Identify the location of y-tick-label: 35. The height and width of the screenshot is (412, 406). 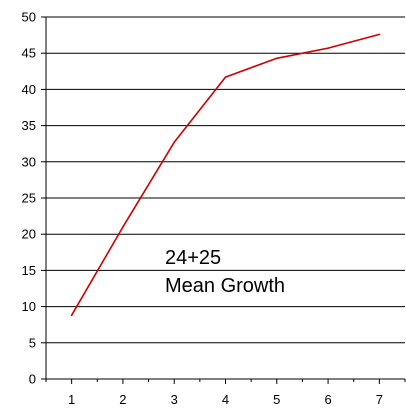
(29, 125).